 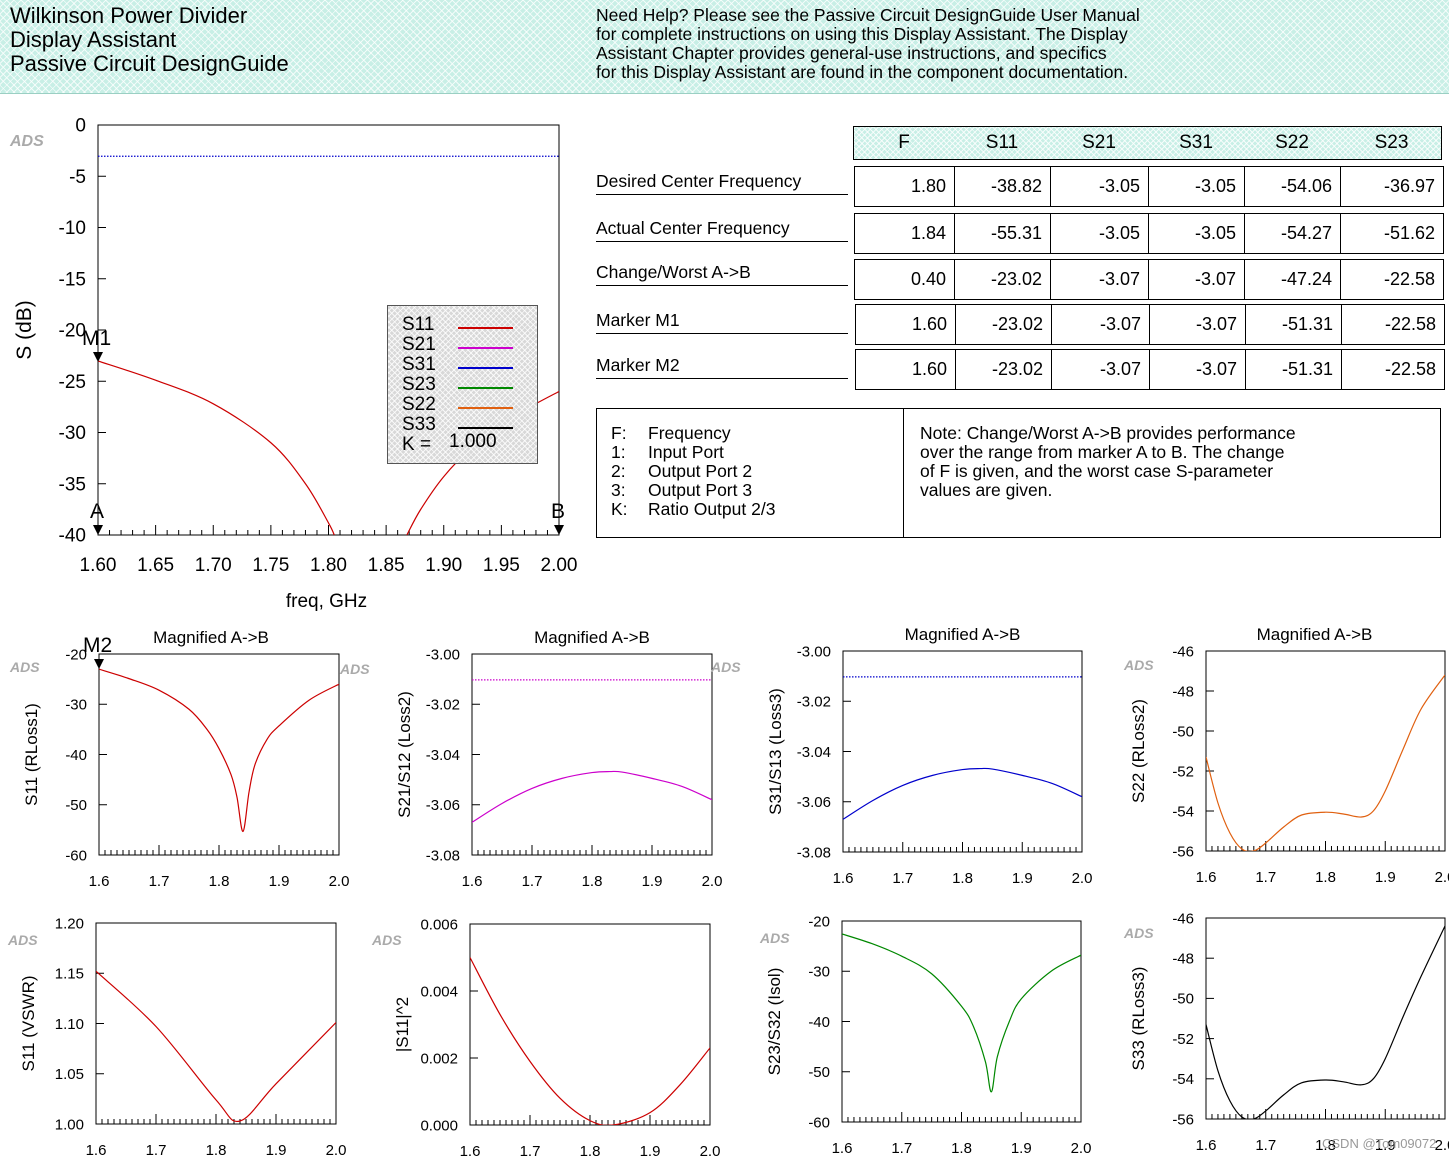 What do you see at coordinates (1196, 142) in the screenshot?
I see `table-header-s31: S31` at bounding box center [1196, 142].